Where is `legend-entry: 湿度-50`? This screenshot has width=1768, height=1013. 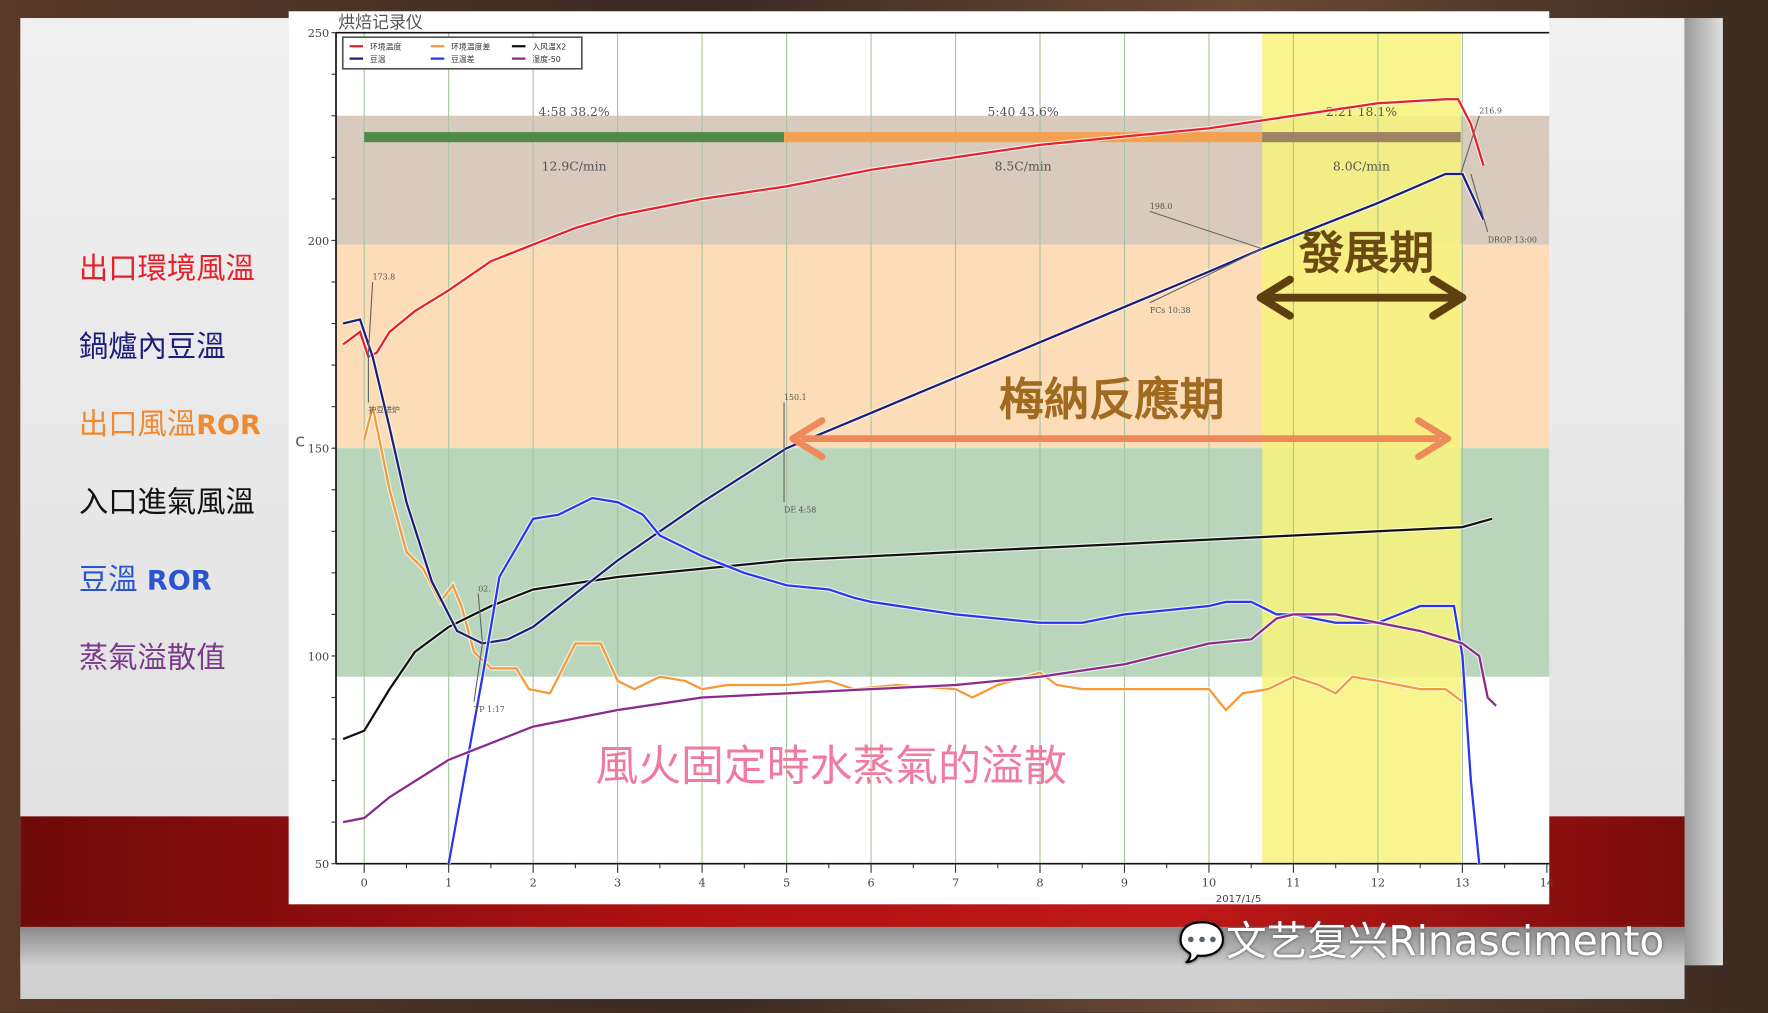
legend-entry: 湿度-50 is located at coordinates (546, 59).